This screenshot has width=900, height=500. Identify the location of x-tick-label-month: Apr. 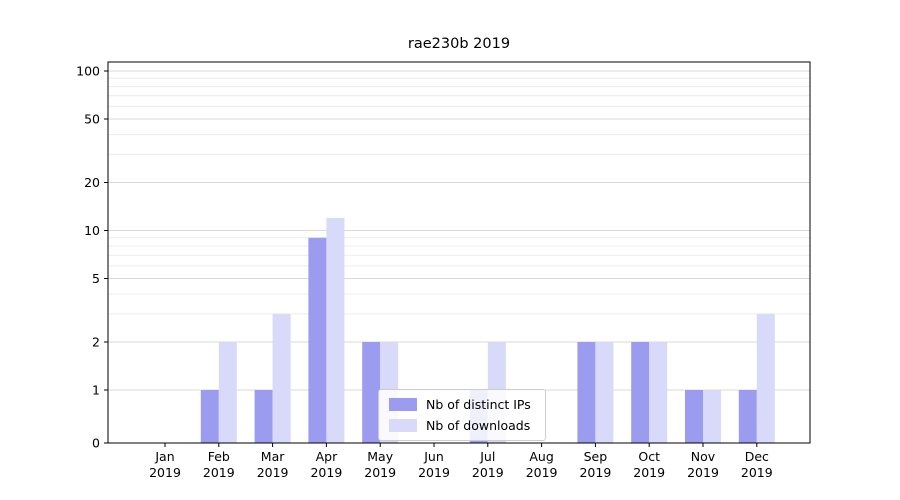
(327, 456).